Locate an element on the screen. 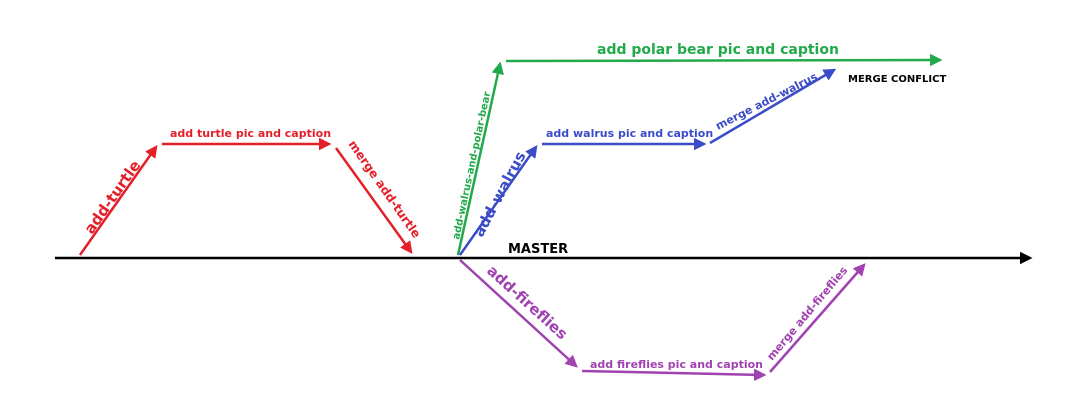 The width and height of the screenshot is (1077, 411). polar-bear-commit-arrow is located at coordinates (724, 60).